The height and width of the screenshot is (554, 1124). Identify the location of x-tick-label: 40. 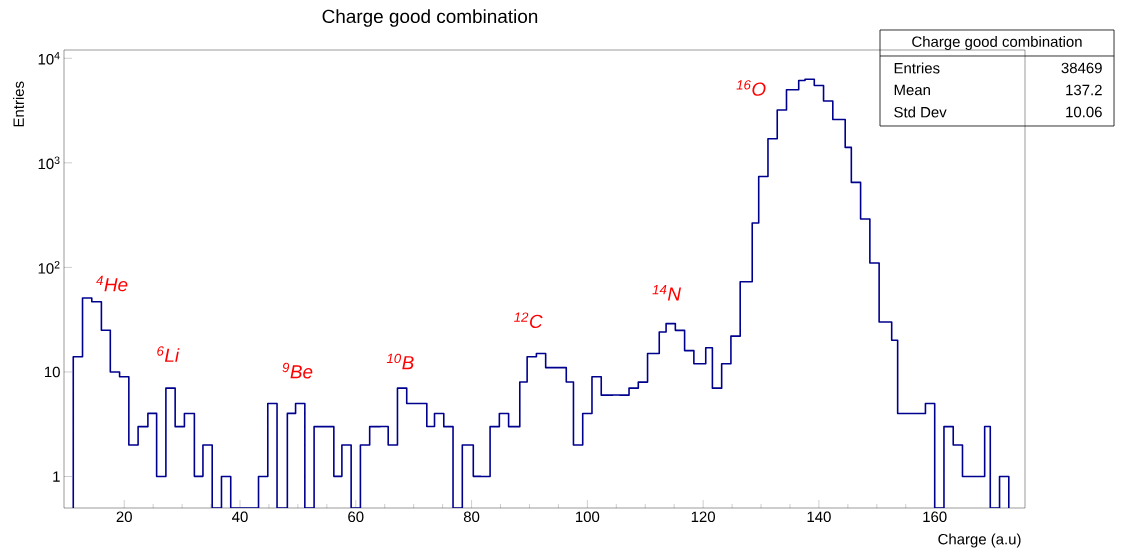
(240, 517).